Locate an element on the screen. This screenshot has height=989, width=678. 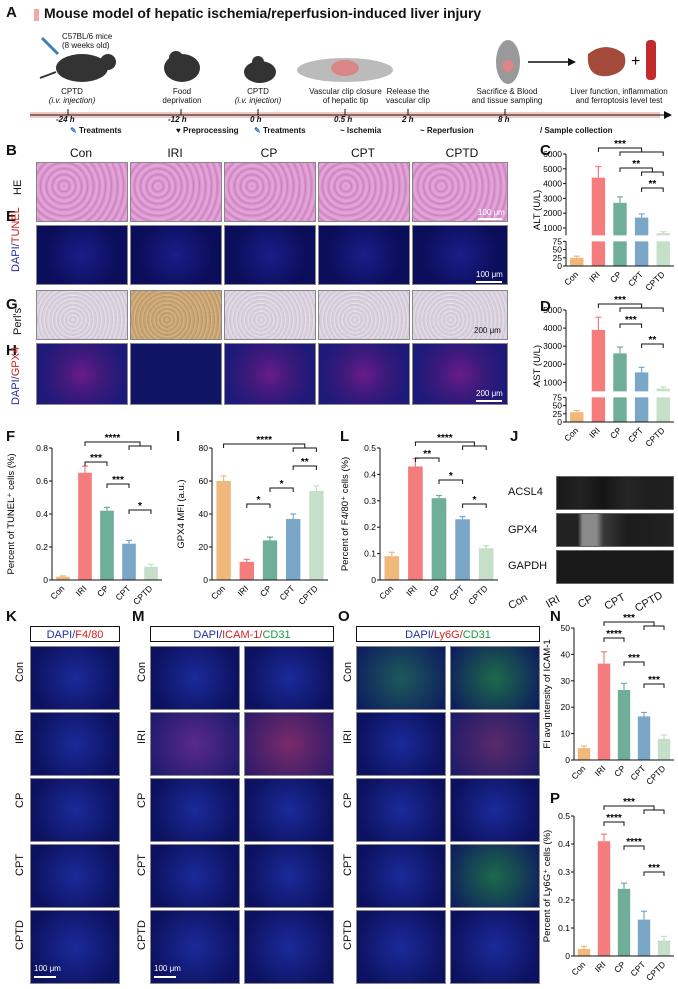
col-label-cpt: CPT is located at coordinates (363, 153).